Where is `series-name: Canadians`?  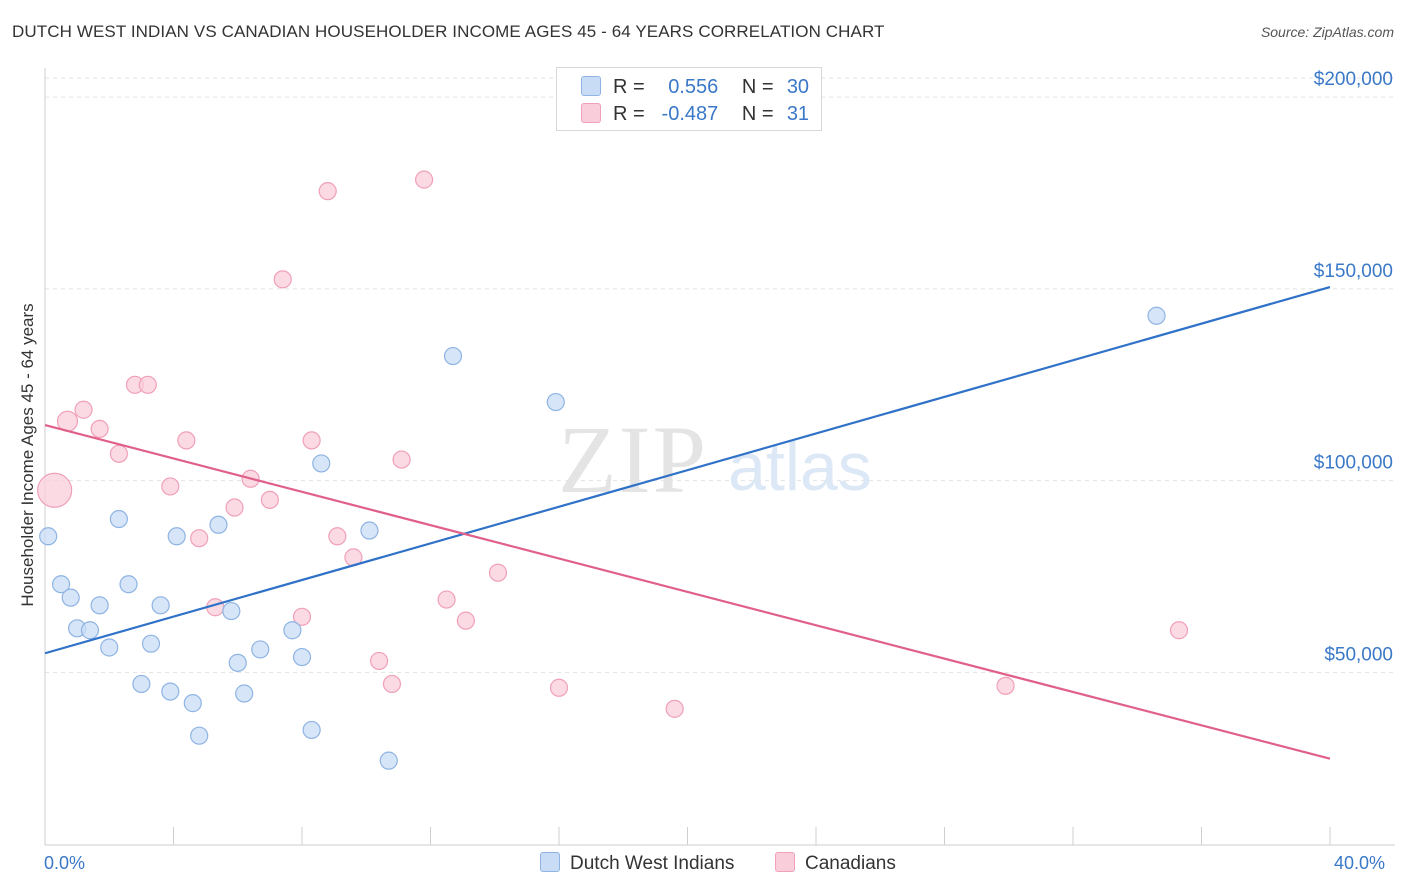
series-name: Canadians is located at coordinates (850, 863).